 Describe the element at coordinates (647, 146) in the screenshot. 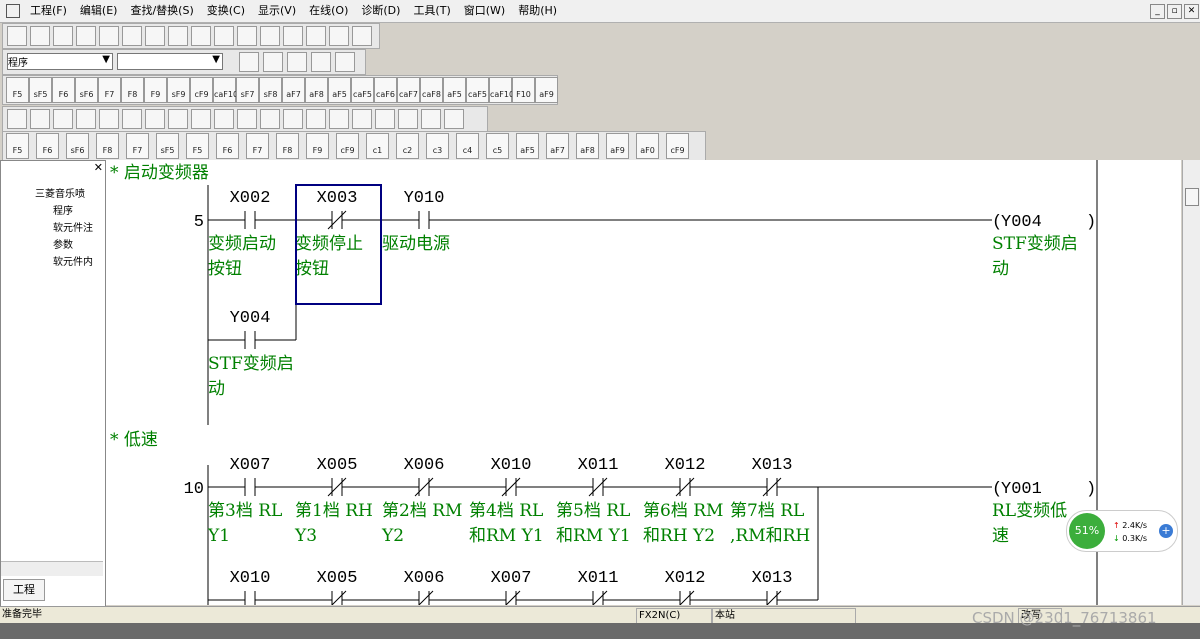

I see `function-key-button: aF0` at that location.